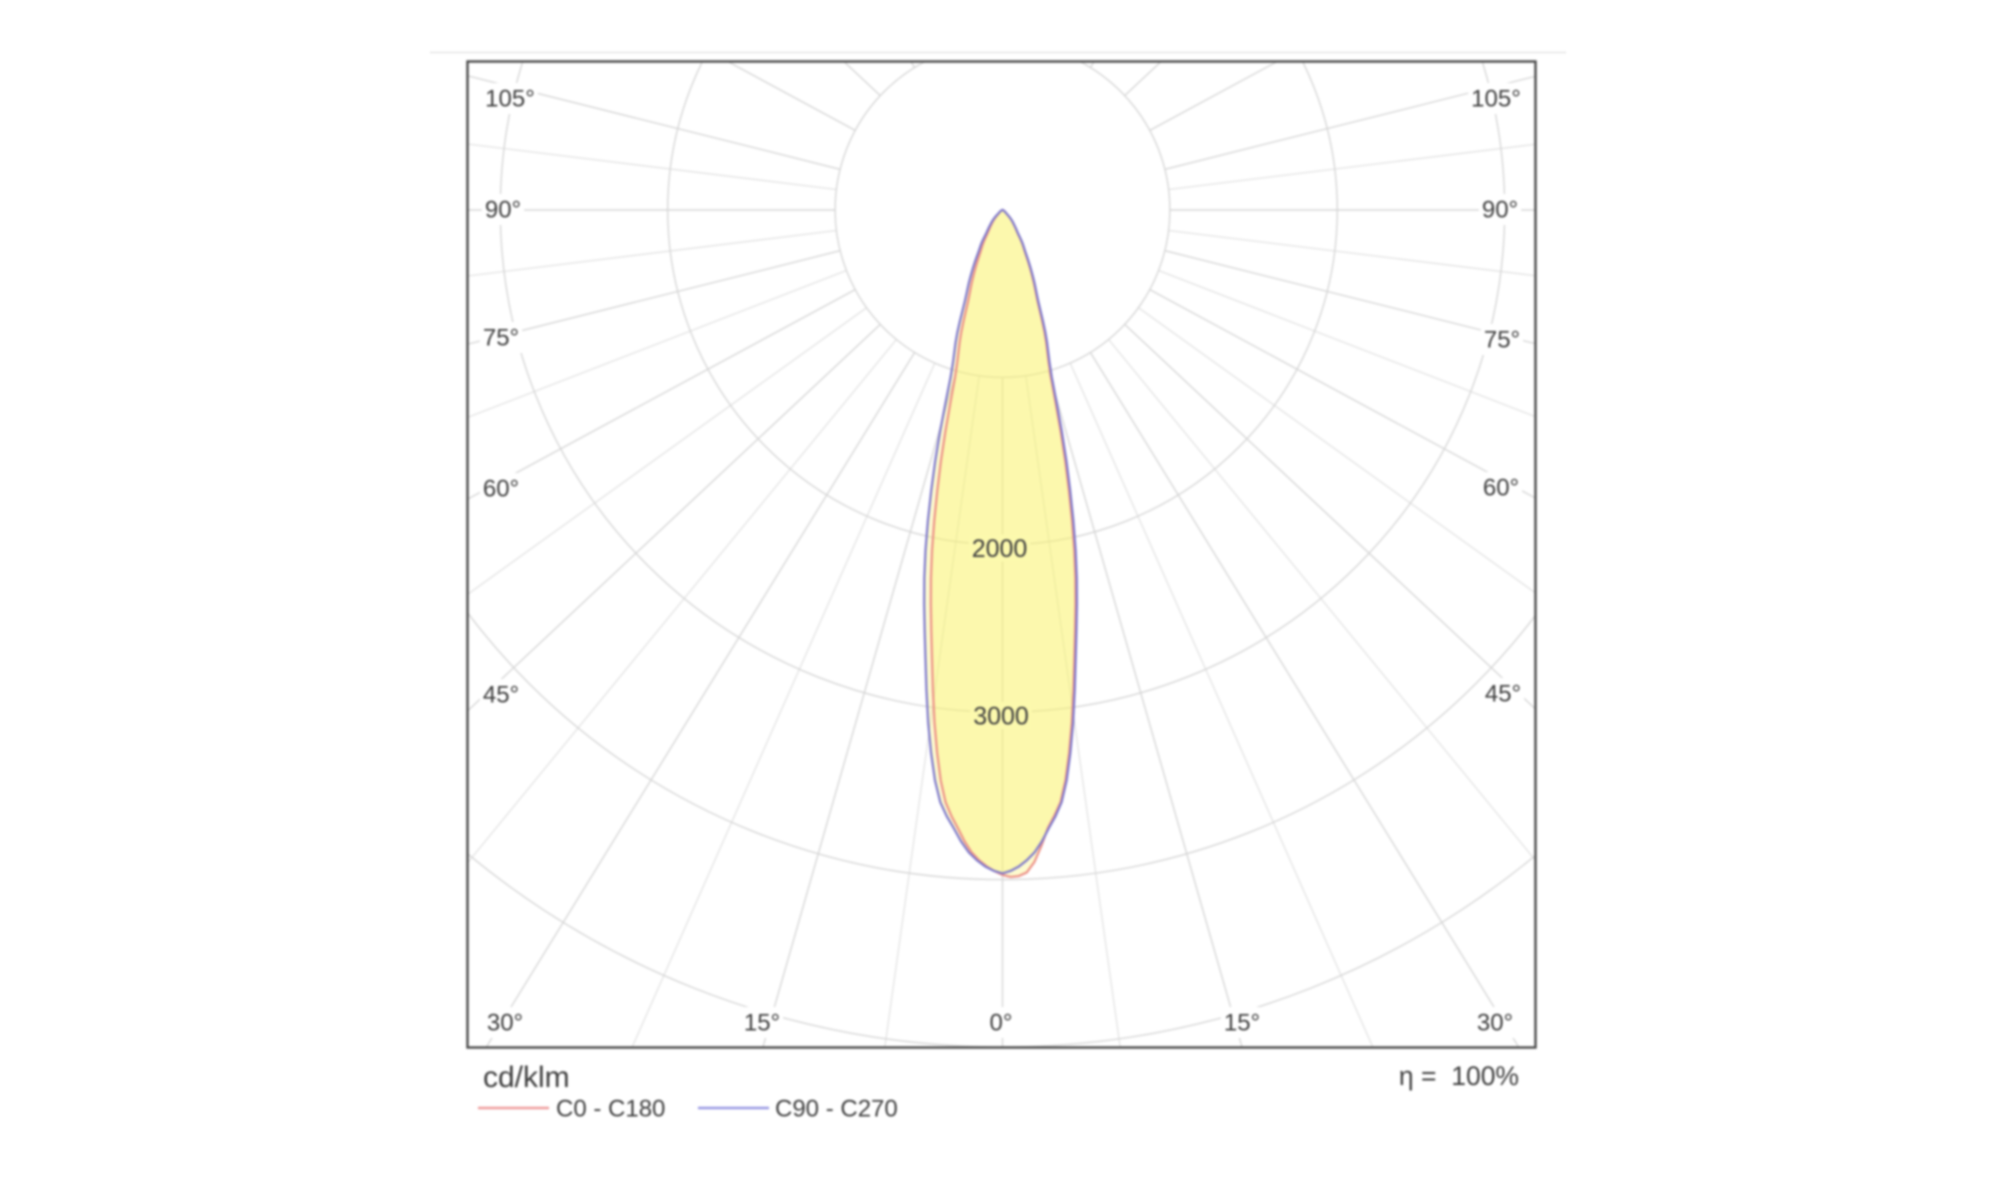 The height and width of the screenshot is (1200, 2000). I want to click on svg-text: 2000, so click(1000, 549).